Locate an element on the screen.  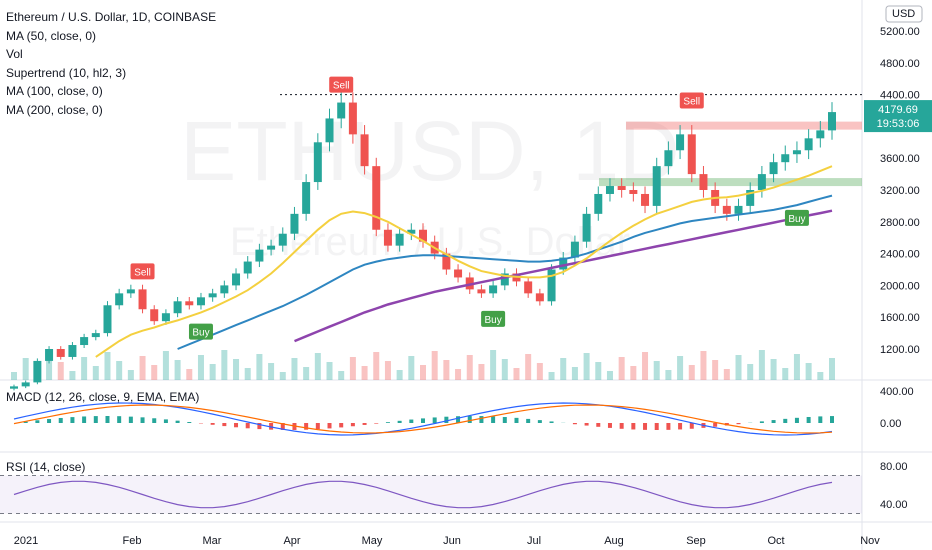
rsi-label: RSI (14, close) is located at coordinates (46, 467).